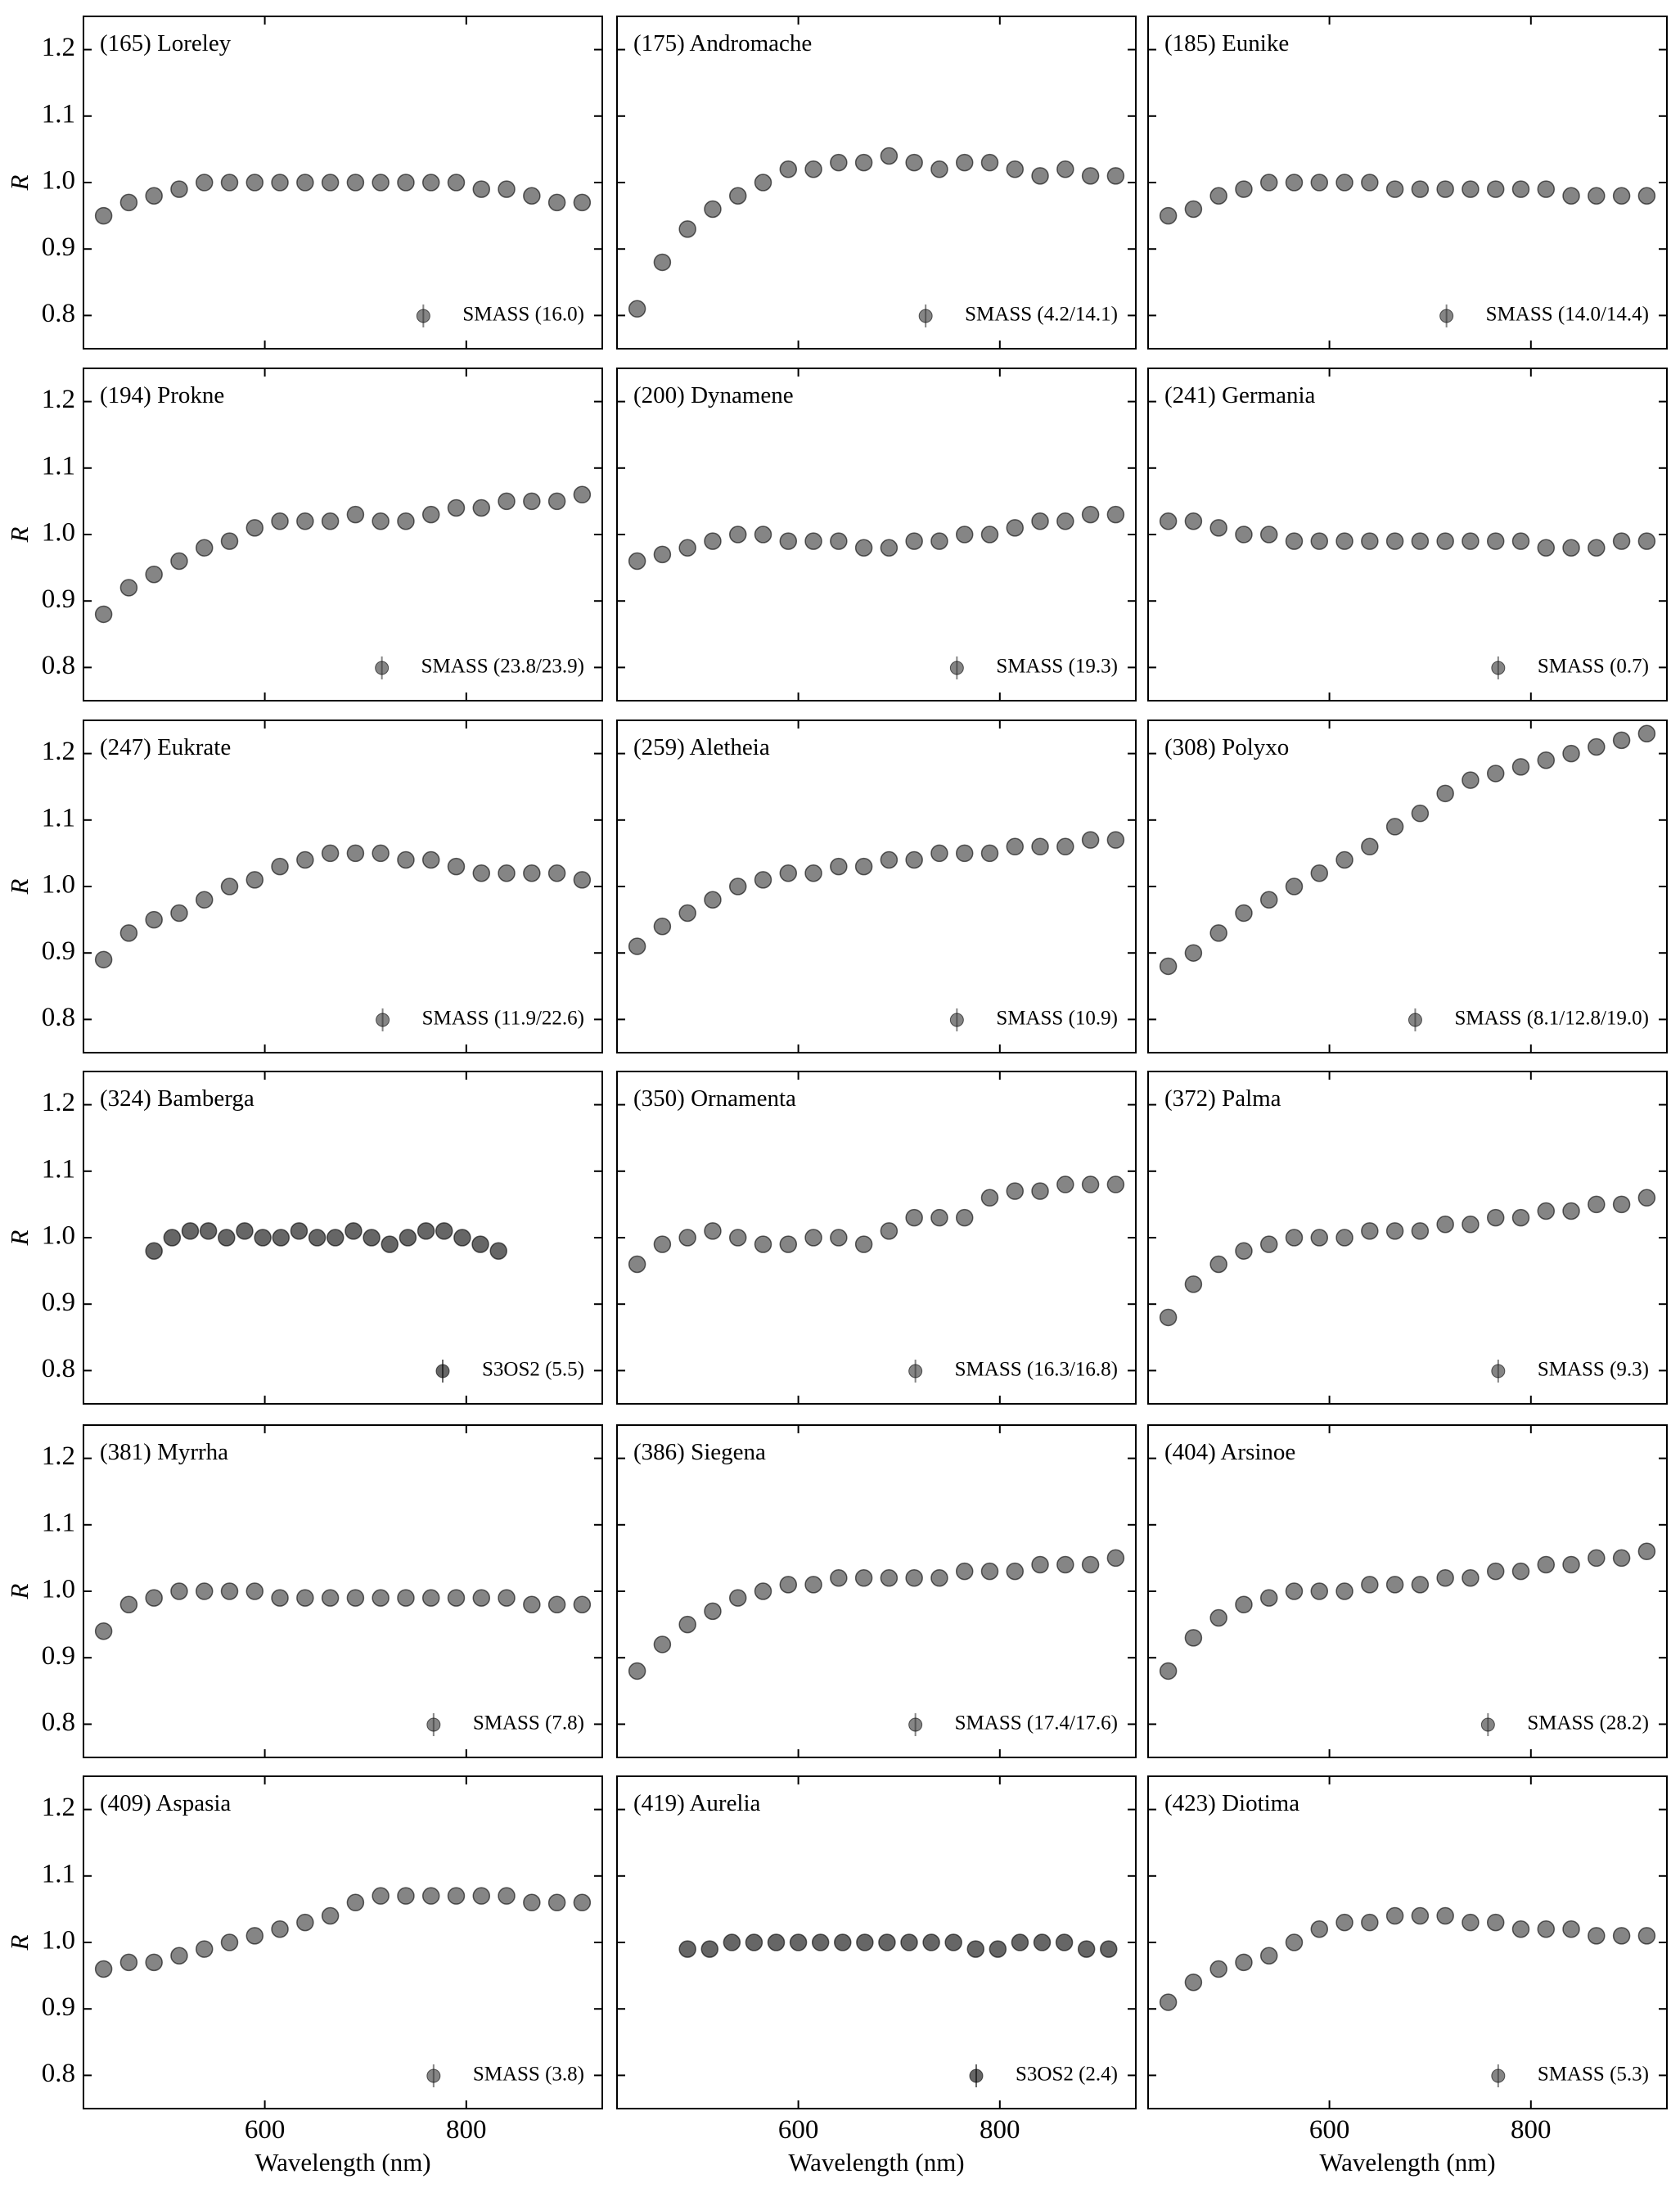 The height and width of the screenshot is (2188, 1680). Describe the element at coordinates (533, 1370) in the screenshot. I see `legend-label: S3OS2 (5.5)` at that location.